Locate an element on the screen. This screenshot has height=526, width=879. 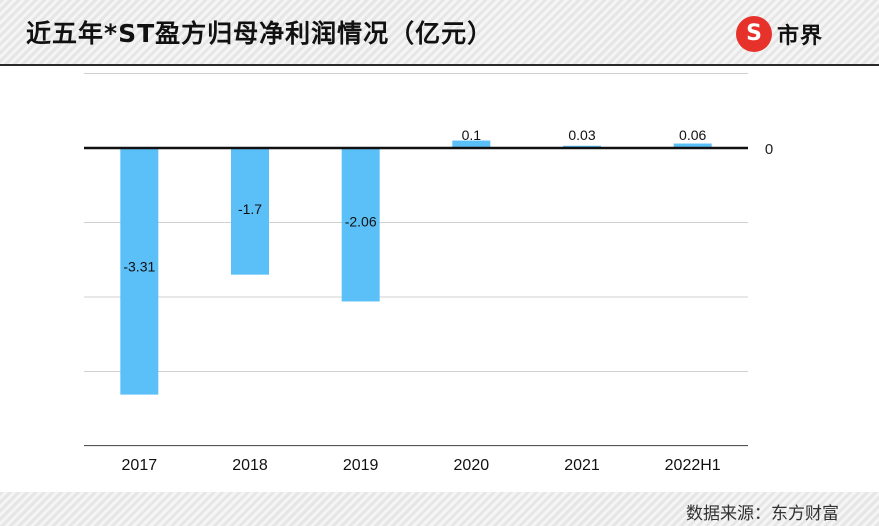
x-tick-label: 2020 is located at coordinates (472, 465).